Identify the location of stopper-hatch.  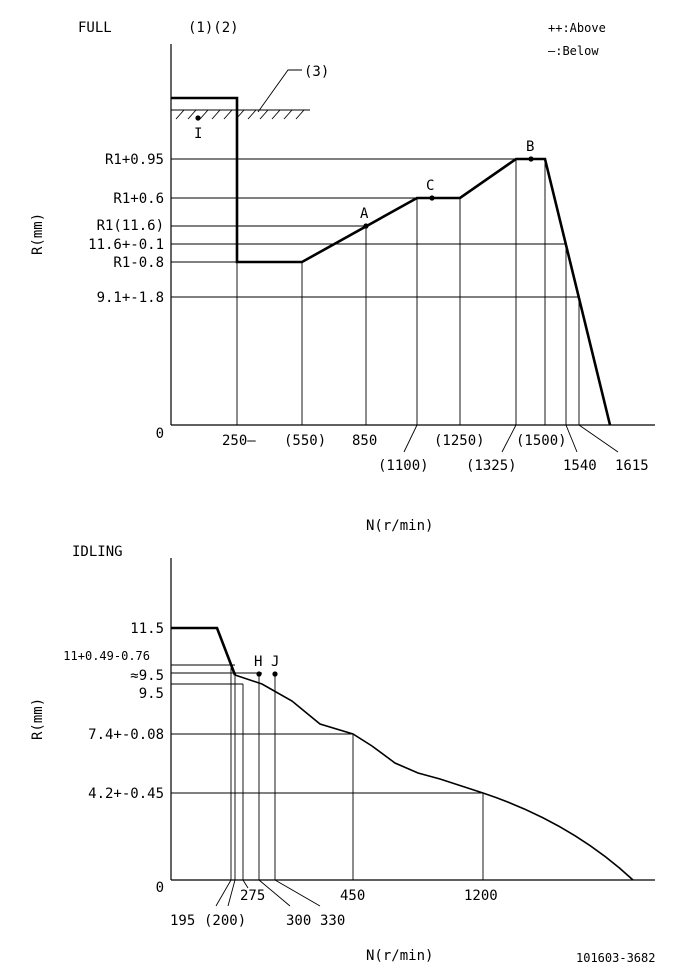
(240, 94).